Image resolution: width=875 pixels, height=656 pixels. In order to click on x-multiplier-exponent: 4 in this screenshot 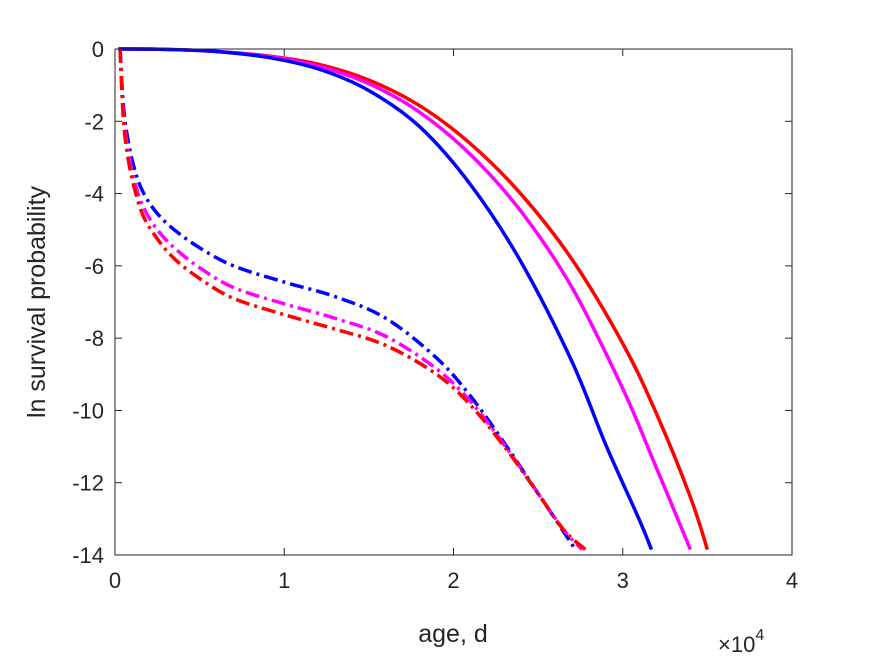, I will do `click(759, 635)`.